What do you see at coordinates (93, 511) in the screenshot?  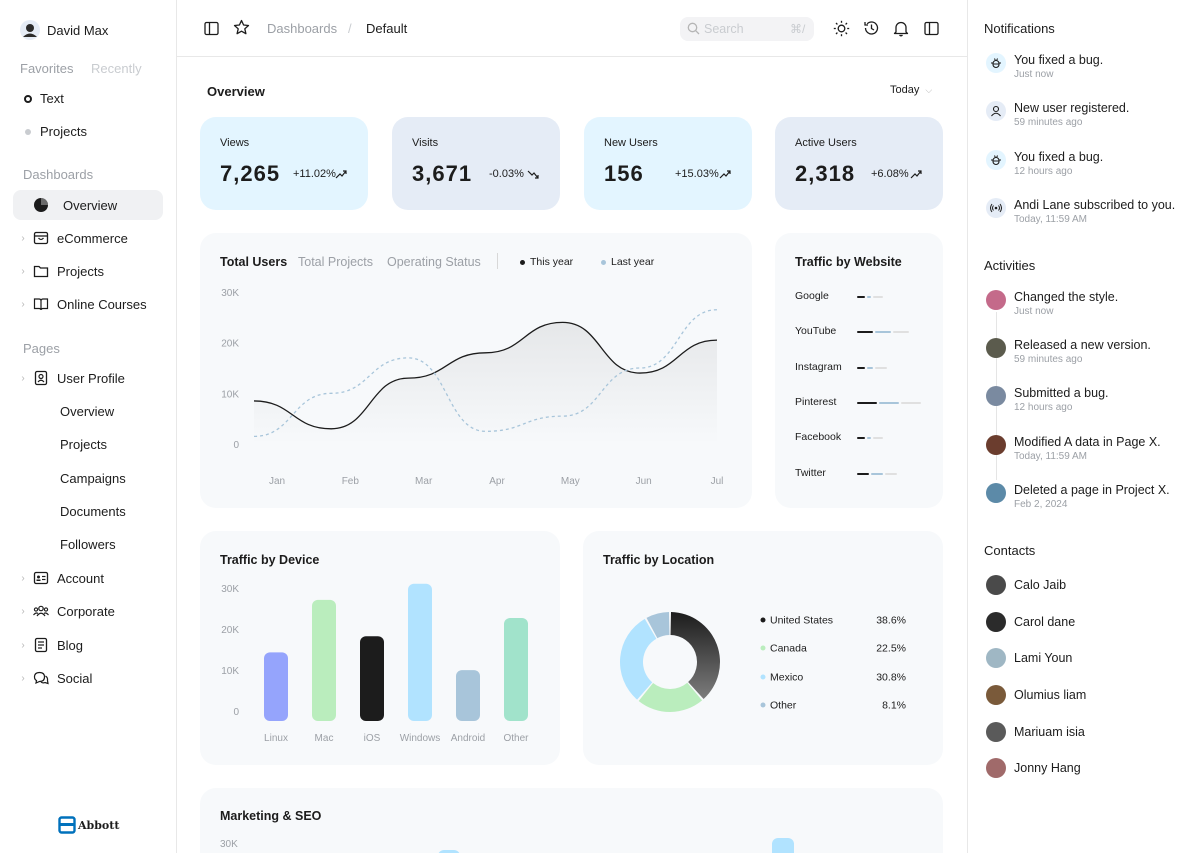 I see `sidebar-subitem-documents: Documents` at bounding box center [93, 511].